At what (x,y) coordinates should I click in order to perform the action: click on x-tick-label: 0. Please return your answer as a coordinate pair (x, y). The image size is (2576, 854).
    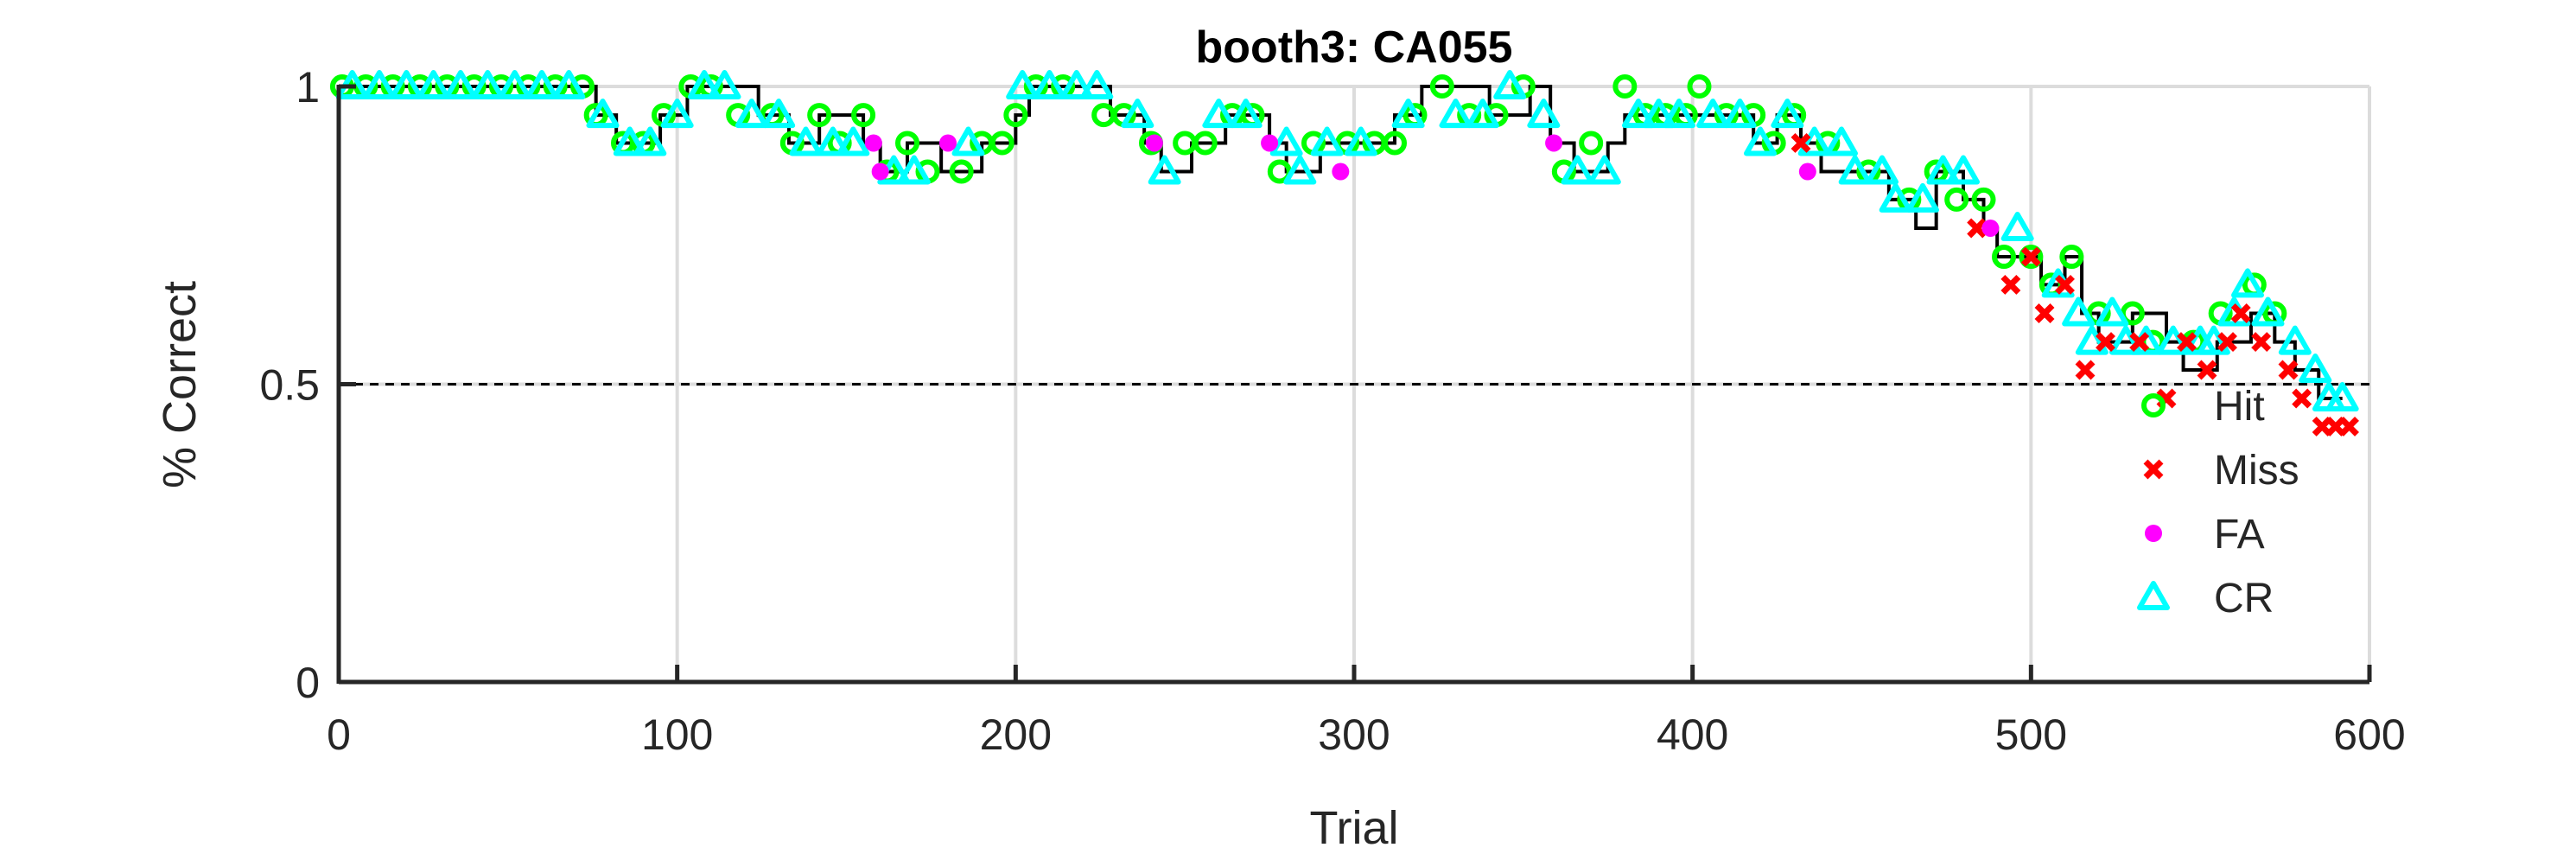
    Looking at the image, I should click on (339, 735).